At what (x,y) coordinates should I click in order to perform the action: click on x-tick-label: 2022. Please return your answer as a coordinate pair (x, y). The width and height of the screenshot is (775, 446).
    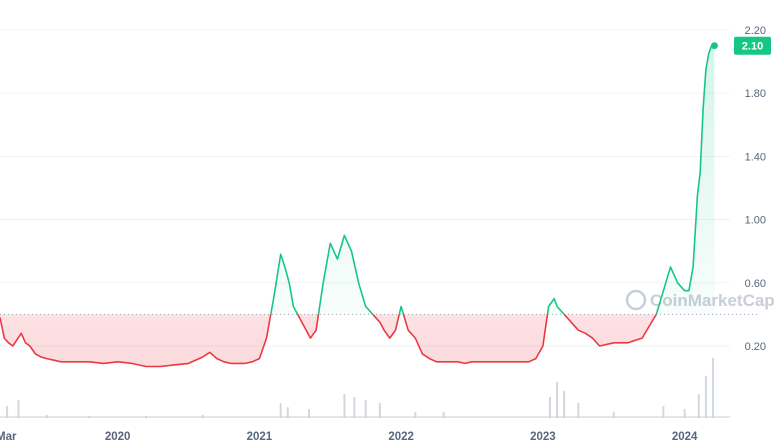
    Looking at the image, I should click on (401, 437).